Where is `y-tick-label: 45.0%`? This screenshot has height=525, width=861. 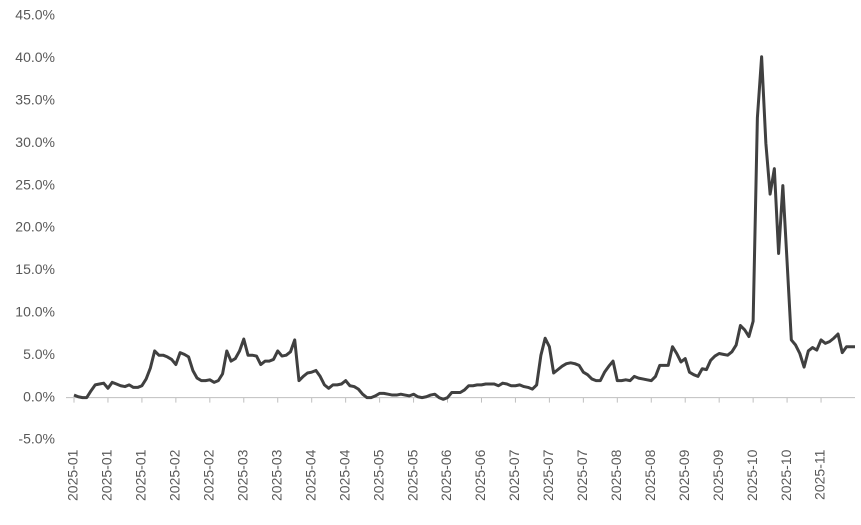
y-tick-label: 45.0% is located at coordinates (35, 15).